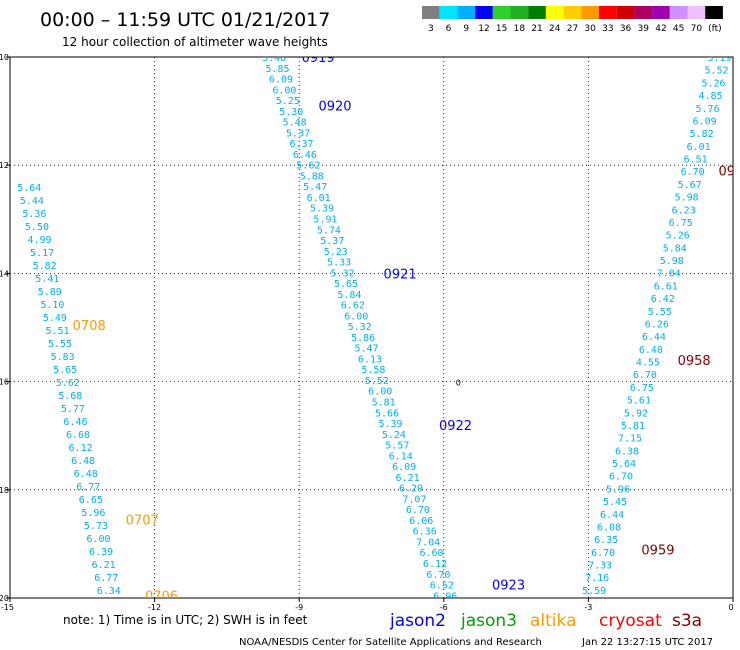 The image size is (740, 650). I want to click on track-time-label: 0707, so click(142, 521).